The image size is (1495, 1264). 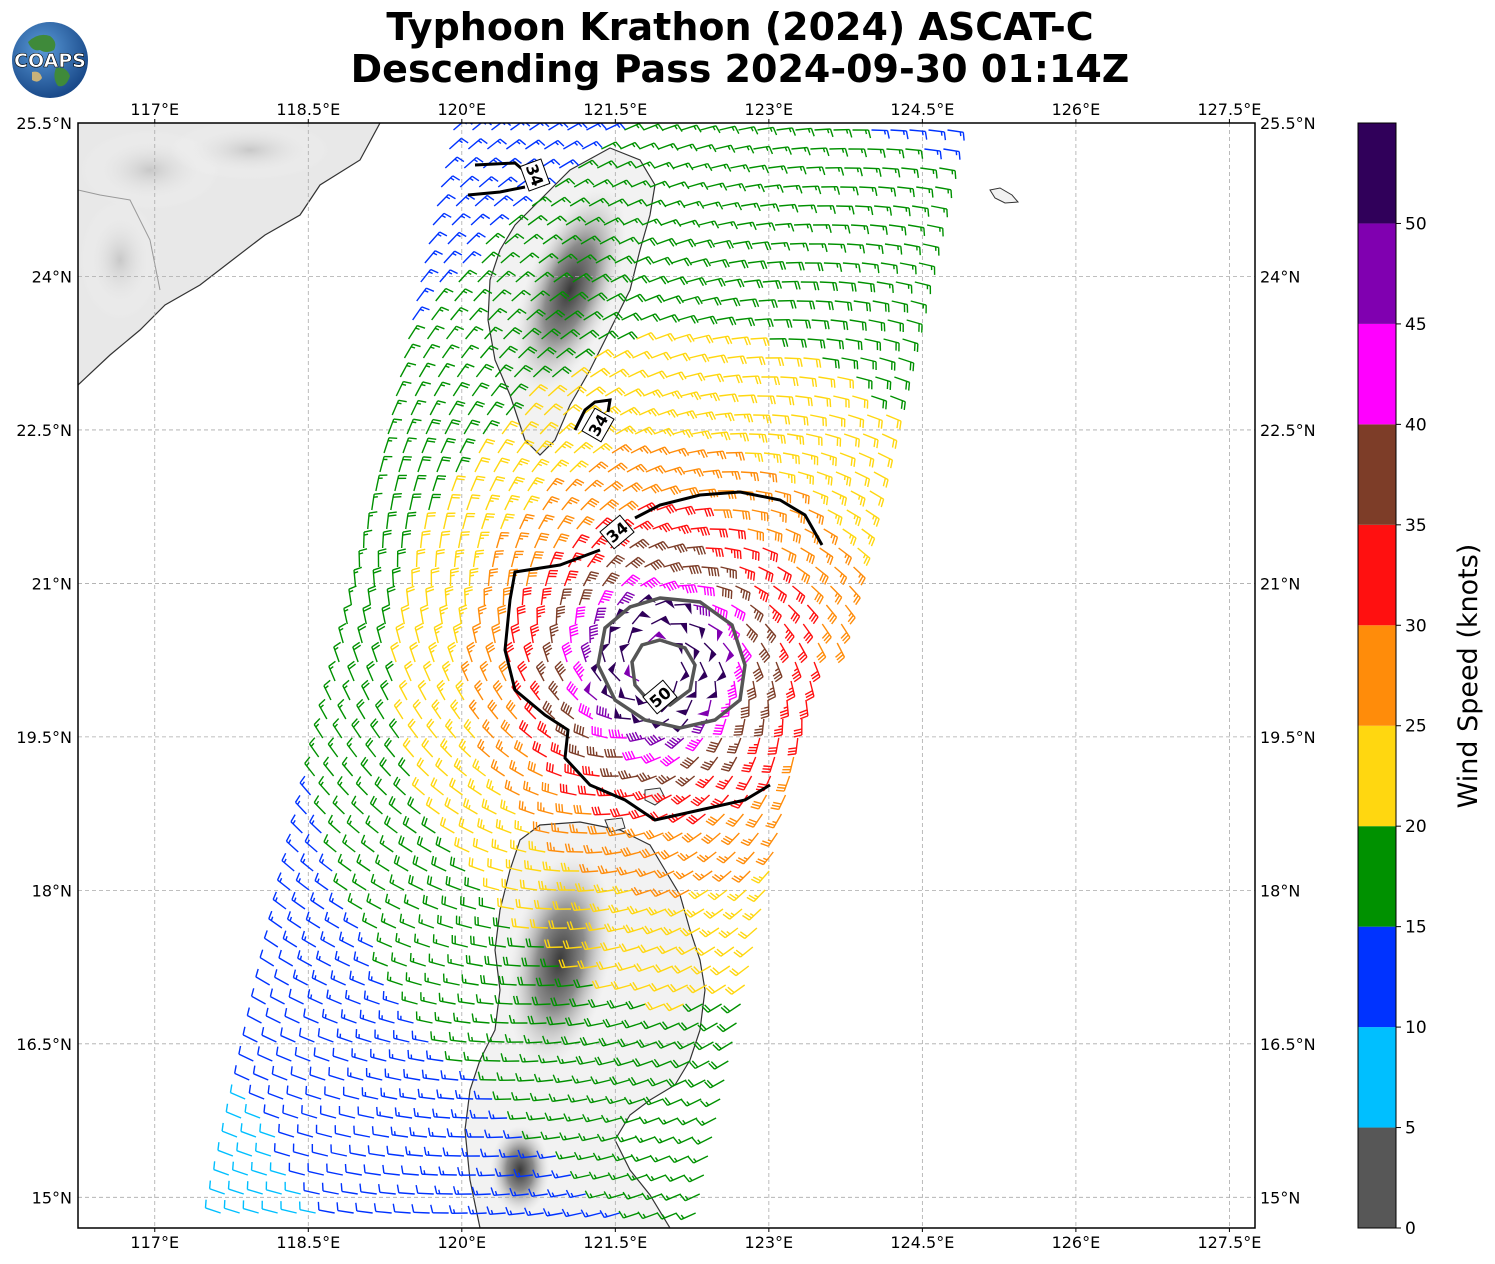 What do you see at coordinates (1076, 109) in the screenshot?
I see `lon-tick-label: 126°E` at bounding box center [1076, 109].